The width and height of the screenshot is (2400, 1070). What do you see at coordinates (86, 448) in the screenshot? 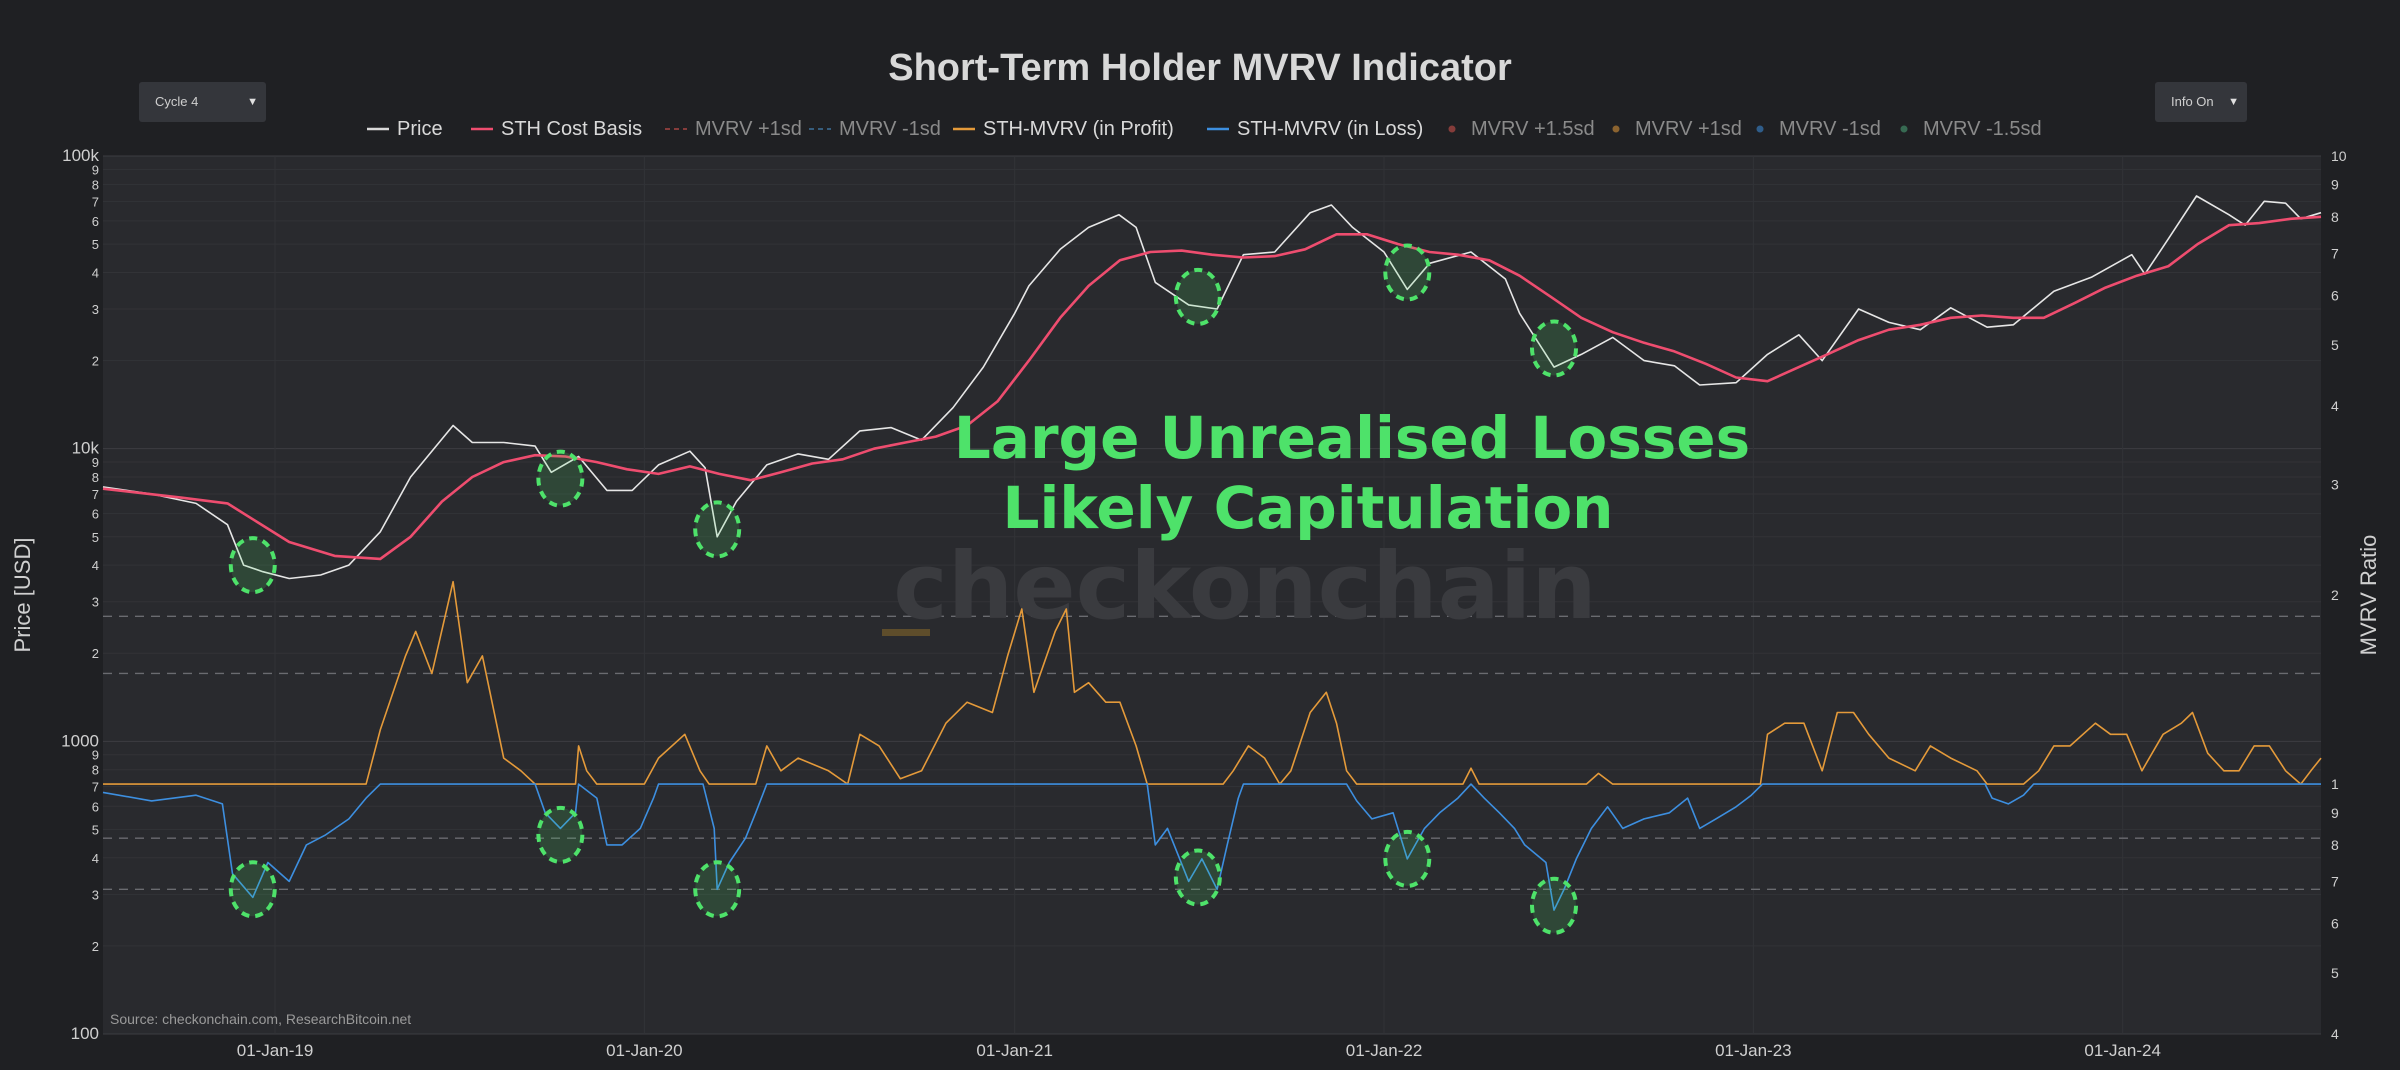
I see `left-tick-label: 10k` at bounding box center [86, 448].